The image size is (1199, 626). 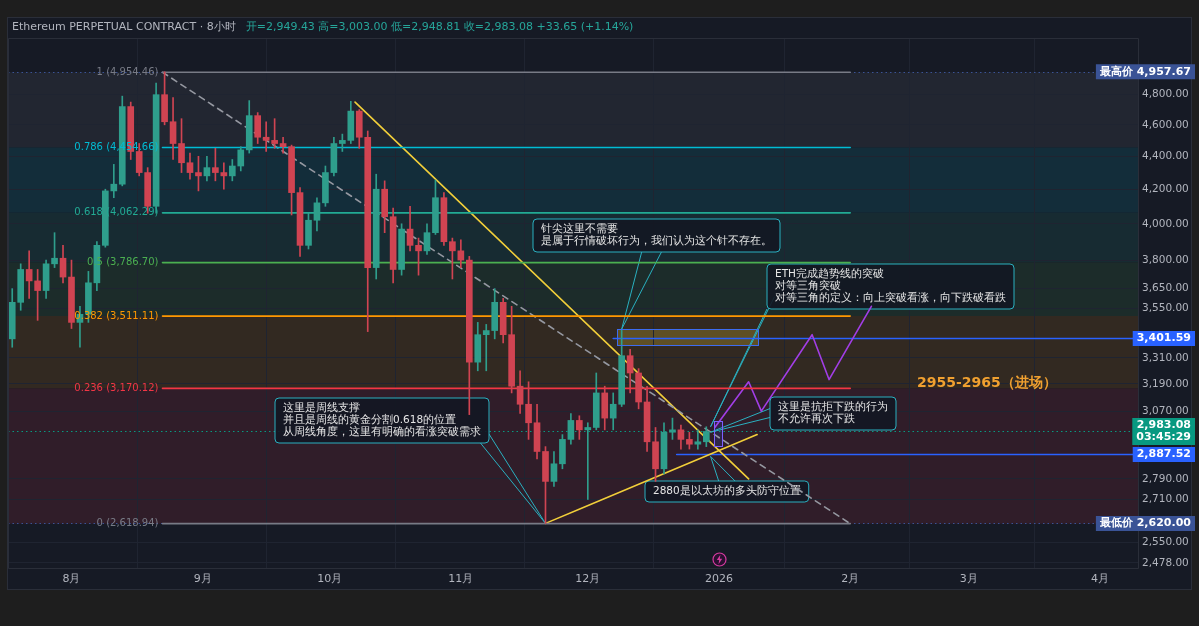 What do you see at coordinates (1165, 382) in the screenshot?
I see `y-tick-label: 3,190.00` at bounding box center [1165, 382].